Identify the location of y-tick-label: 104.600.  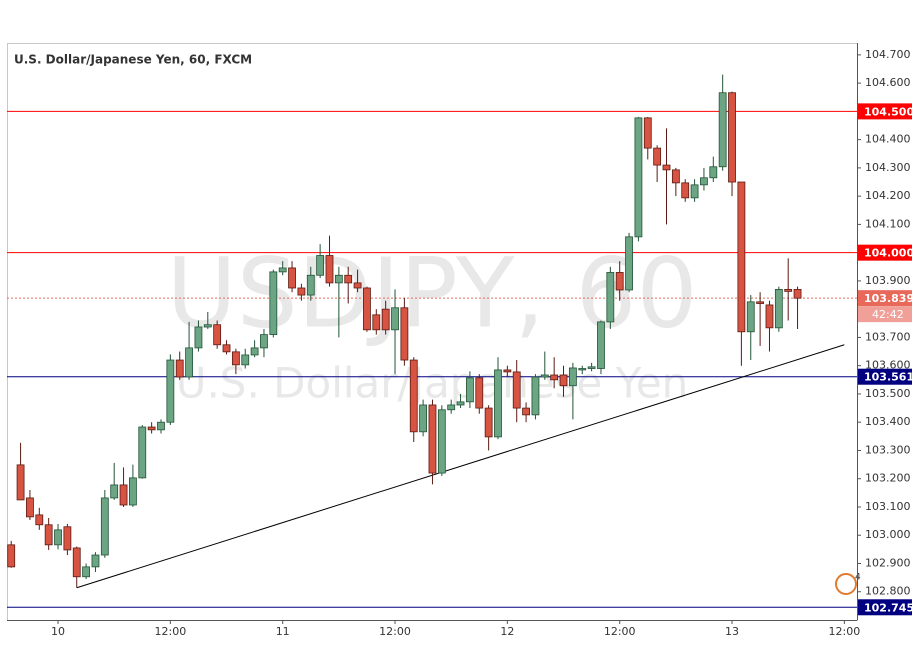
(888, 82).